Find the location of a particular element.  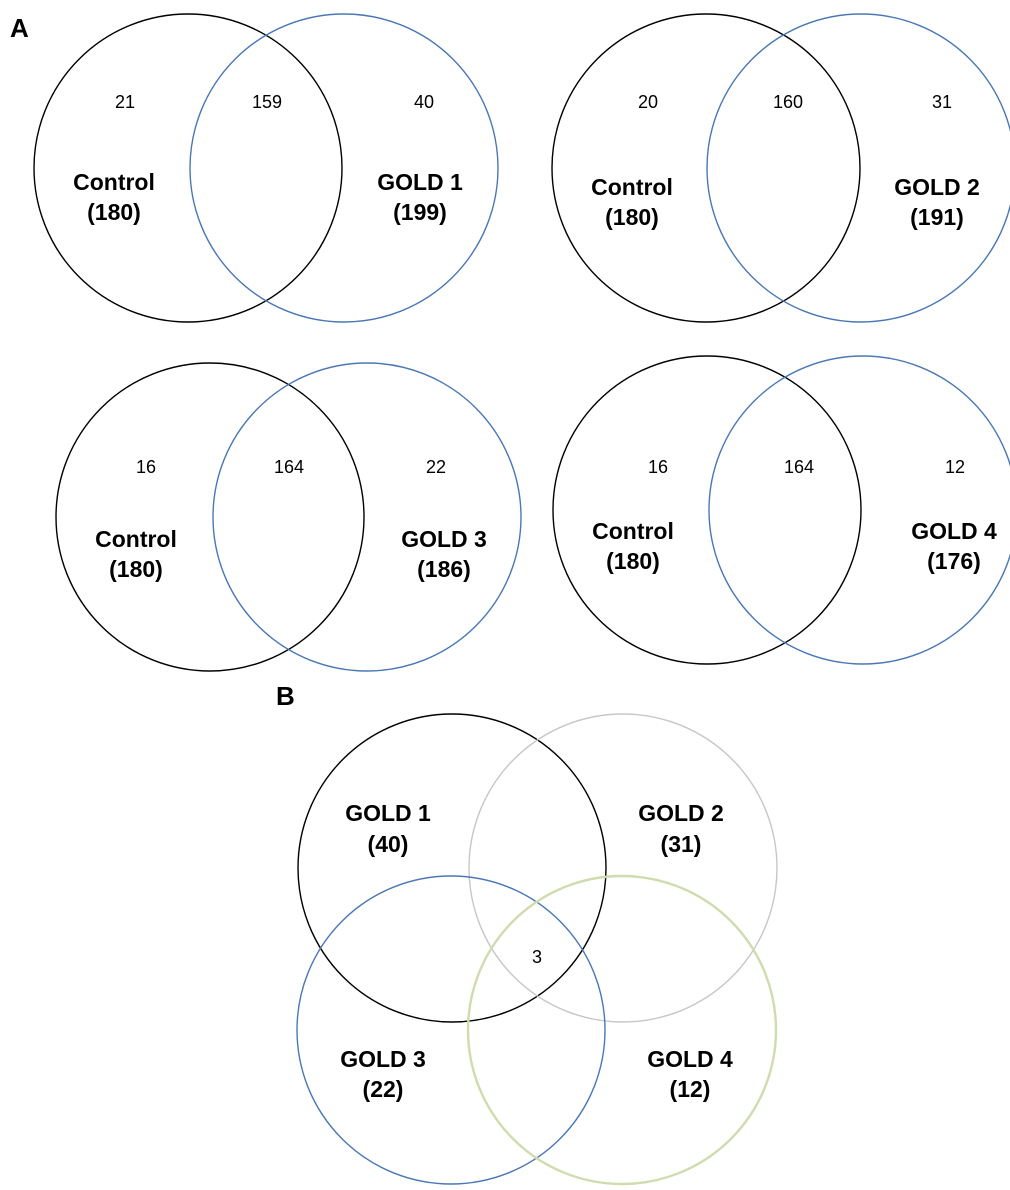

total-gold: (191) is located at coordinates (937, 217).